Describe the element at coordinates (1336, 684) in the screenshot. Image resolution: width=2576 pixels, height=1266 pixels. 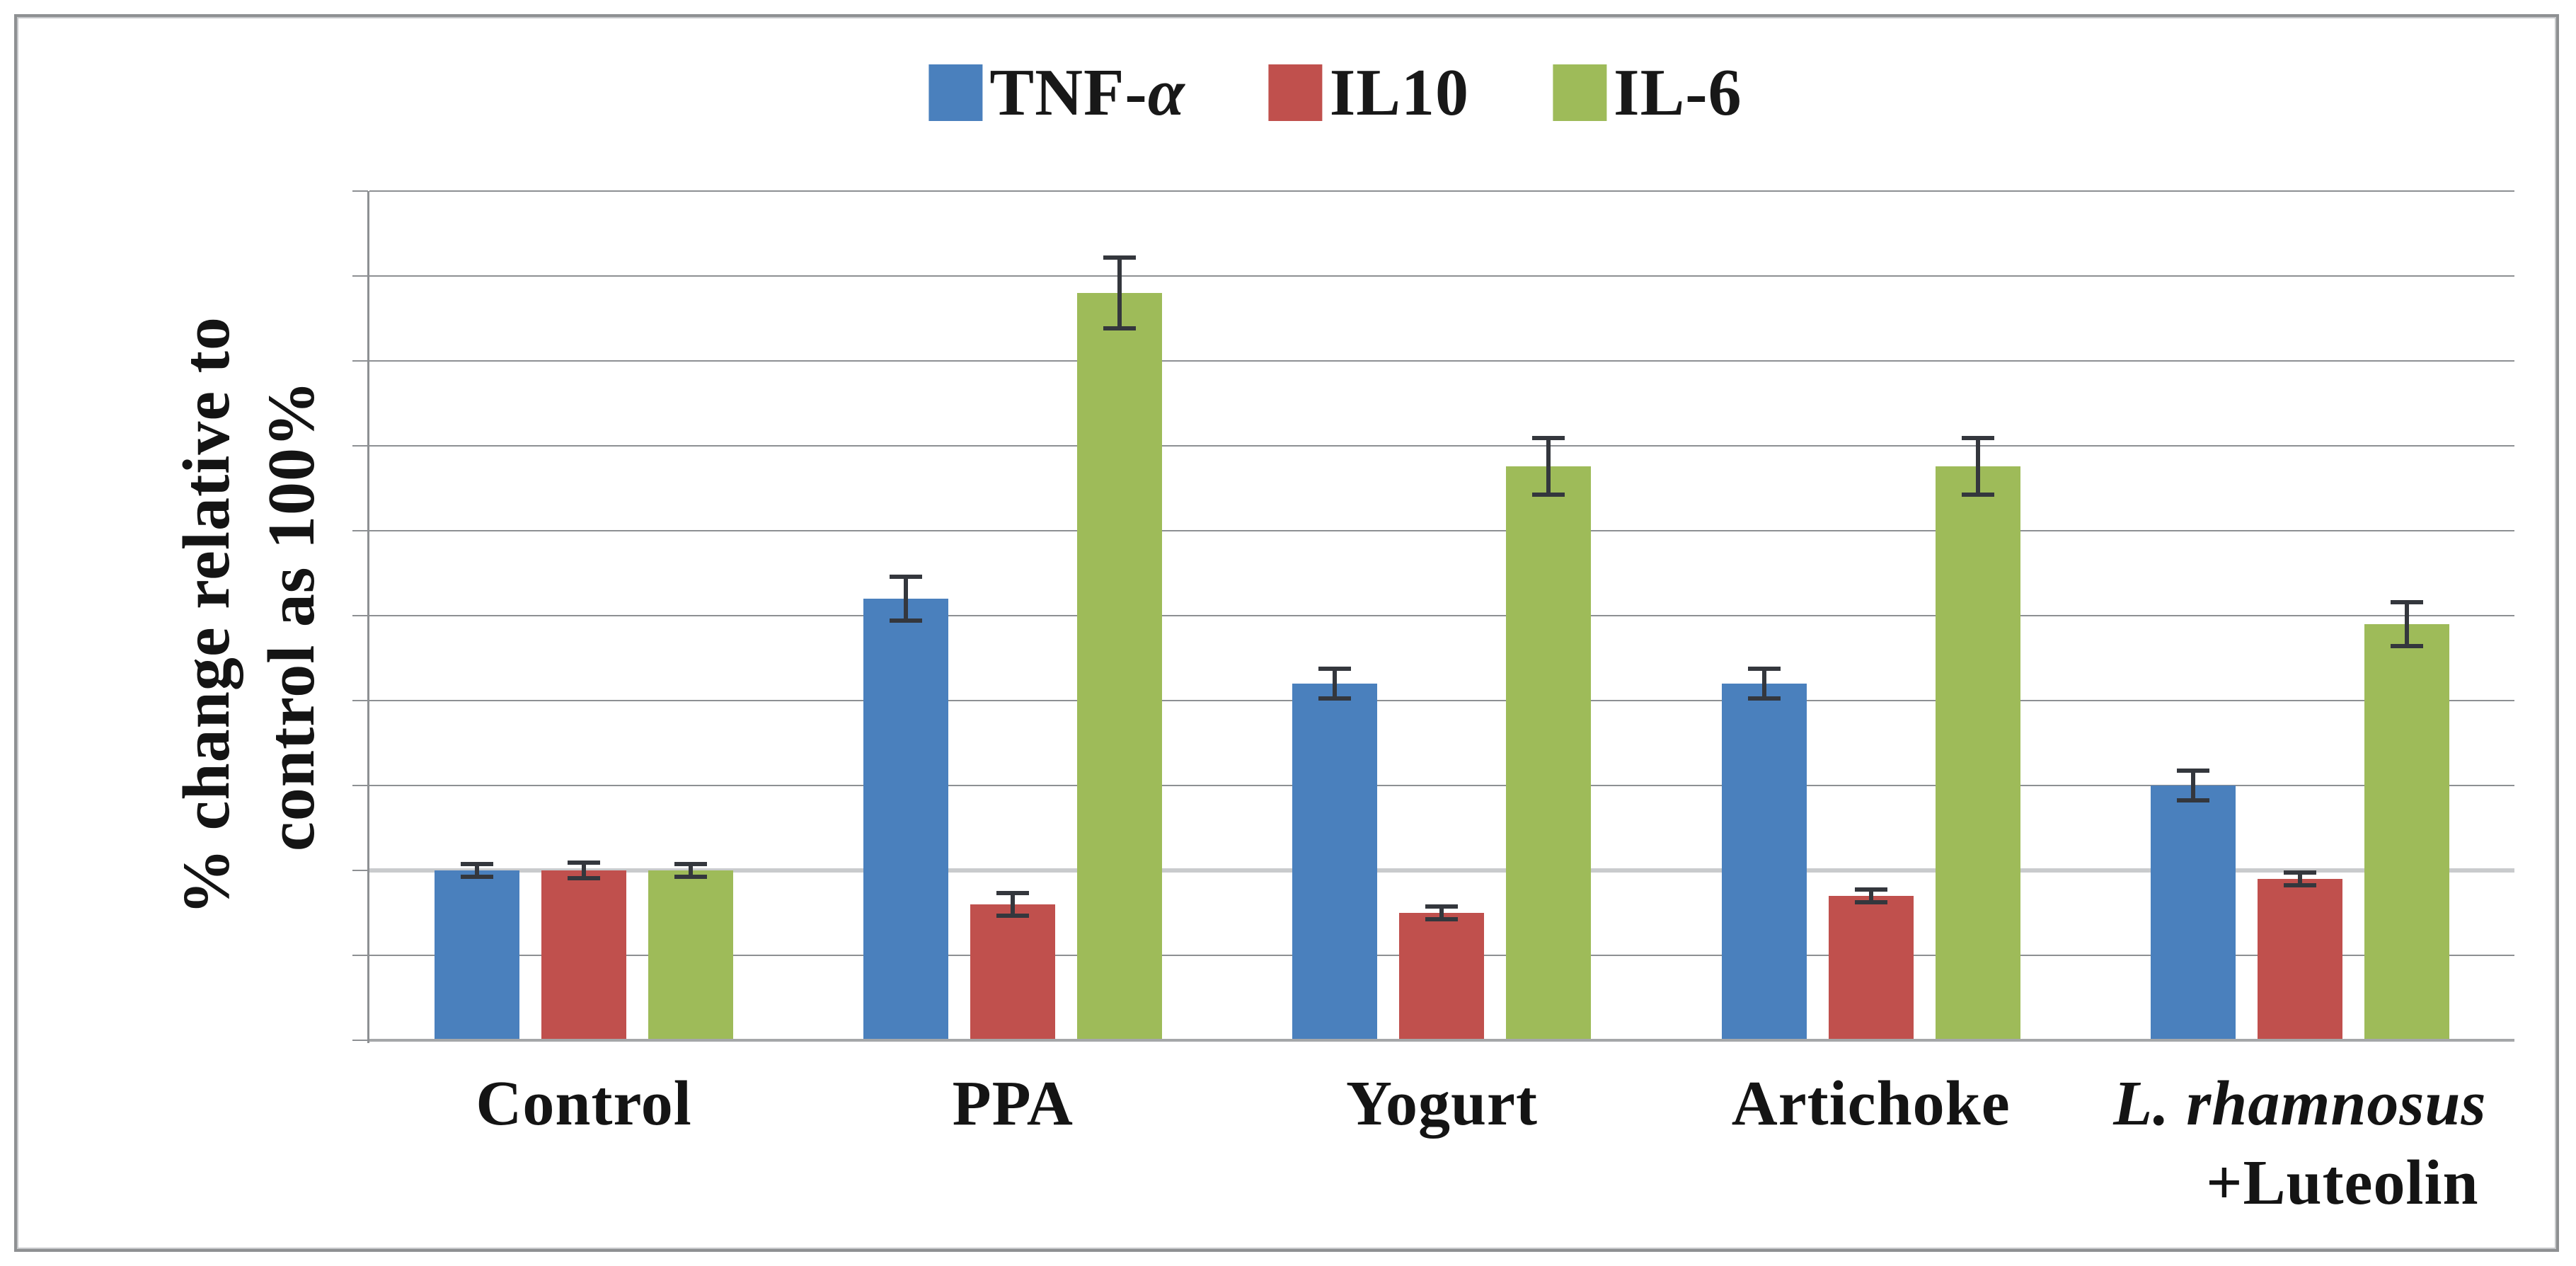
I see `error-bar-TNF-α-Yogurt` at that location.